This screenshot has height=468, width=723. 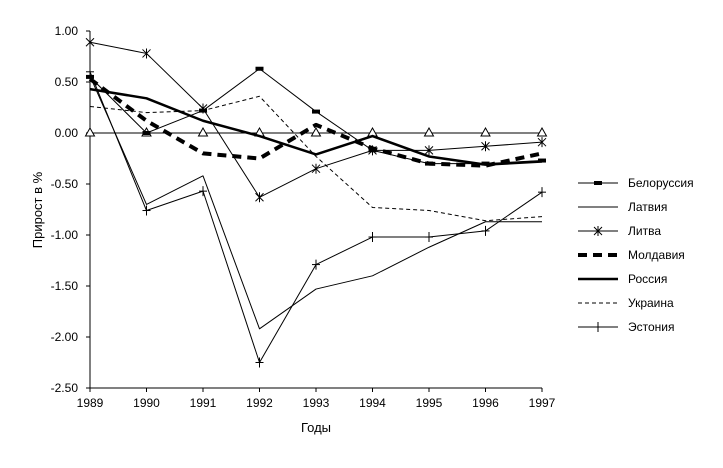 I want to click on x-tick-label: 1992, so click(x=259, y=403).